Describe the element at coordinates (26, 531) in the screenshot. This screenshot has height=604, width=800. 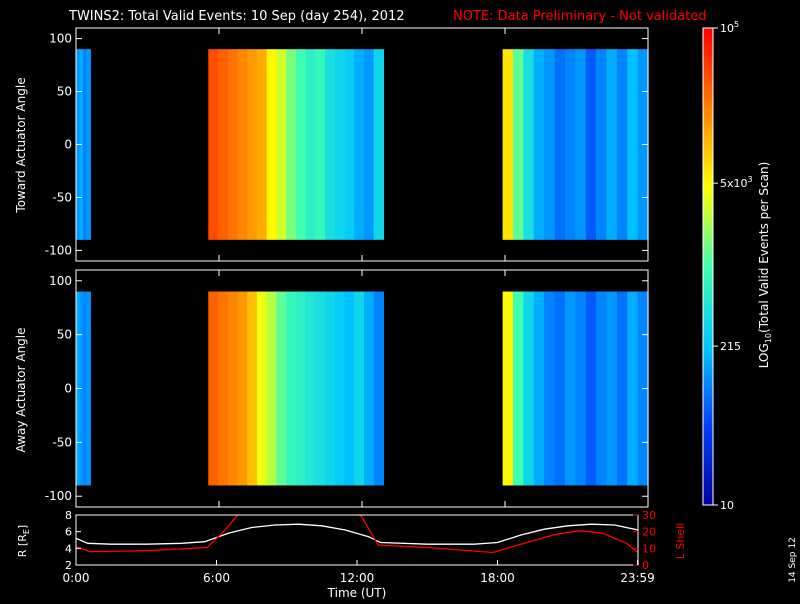
I see `left-ylabel-sub: E` at that location.